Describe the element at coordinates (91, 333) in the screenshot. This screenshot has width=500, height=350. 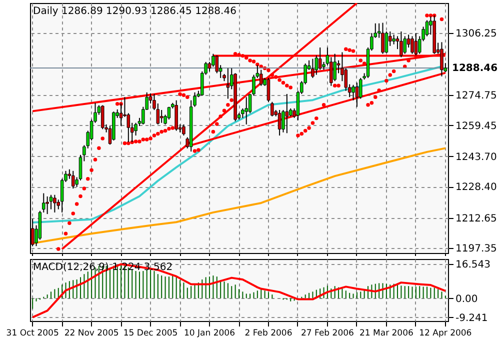
I see `x-tick-label: 22 Nov 2005` at that location.